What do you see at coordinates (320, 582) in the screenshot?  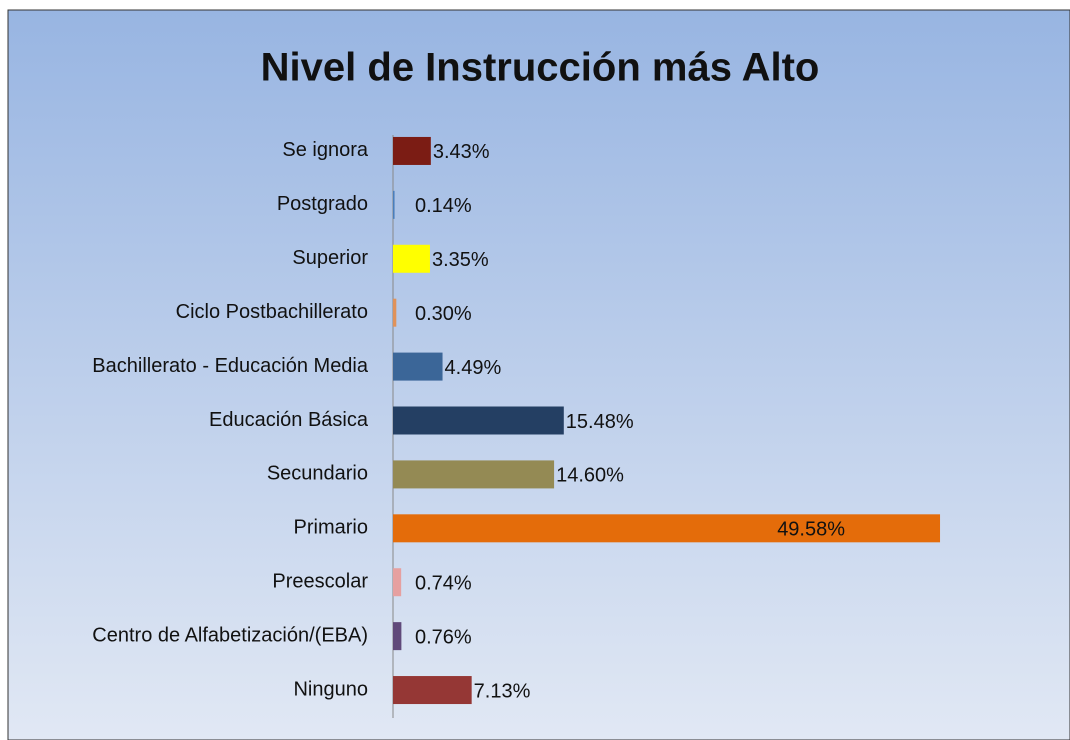 I see `y-tick-label: Preescolar` at bounding box center [320, 582].